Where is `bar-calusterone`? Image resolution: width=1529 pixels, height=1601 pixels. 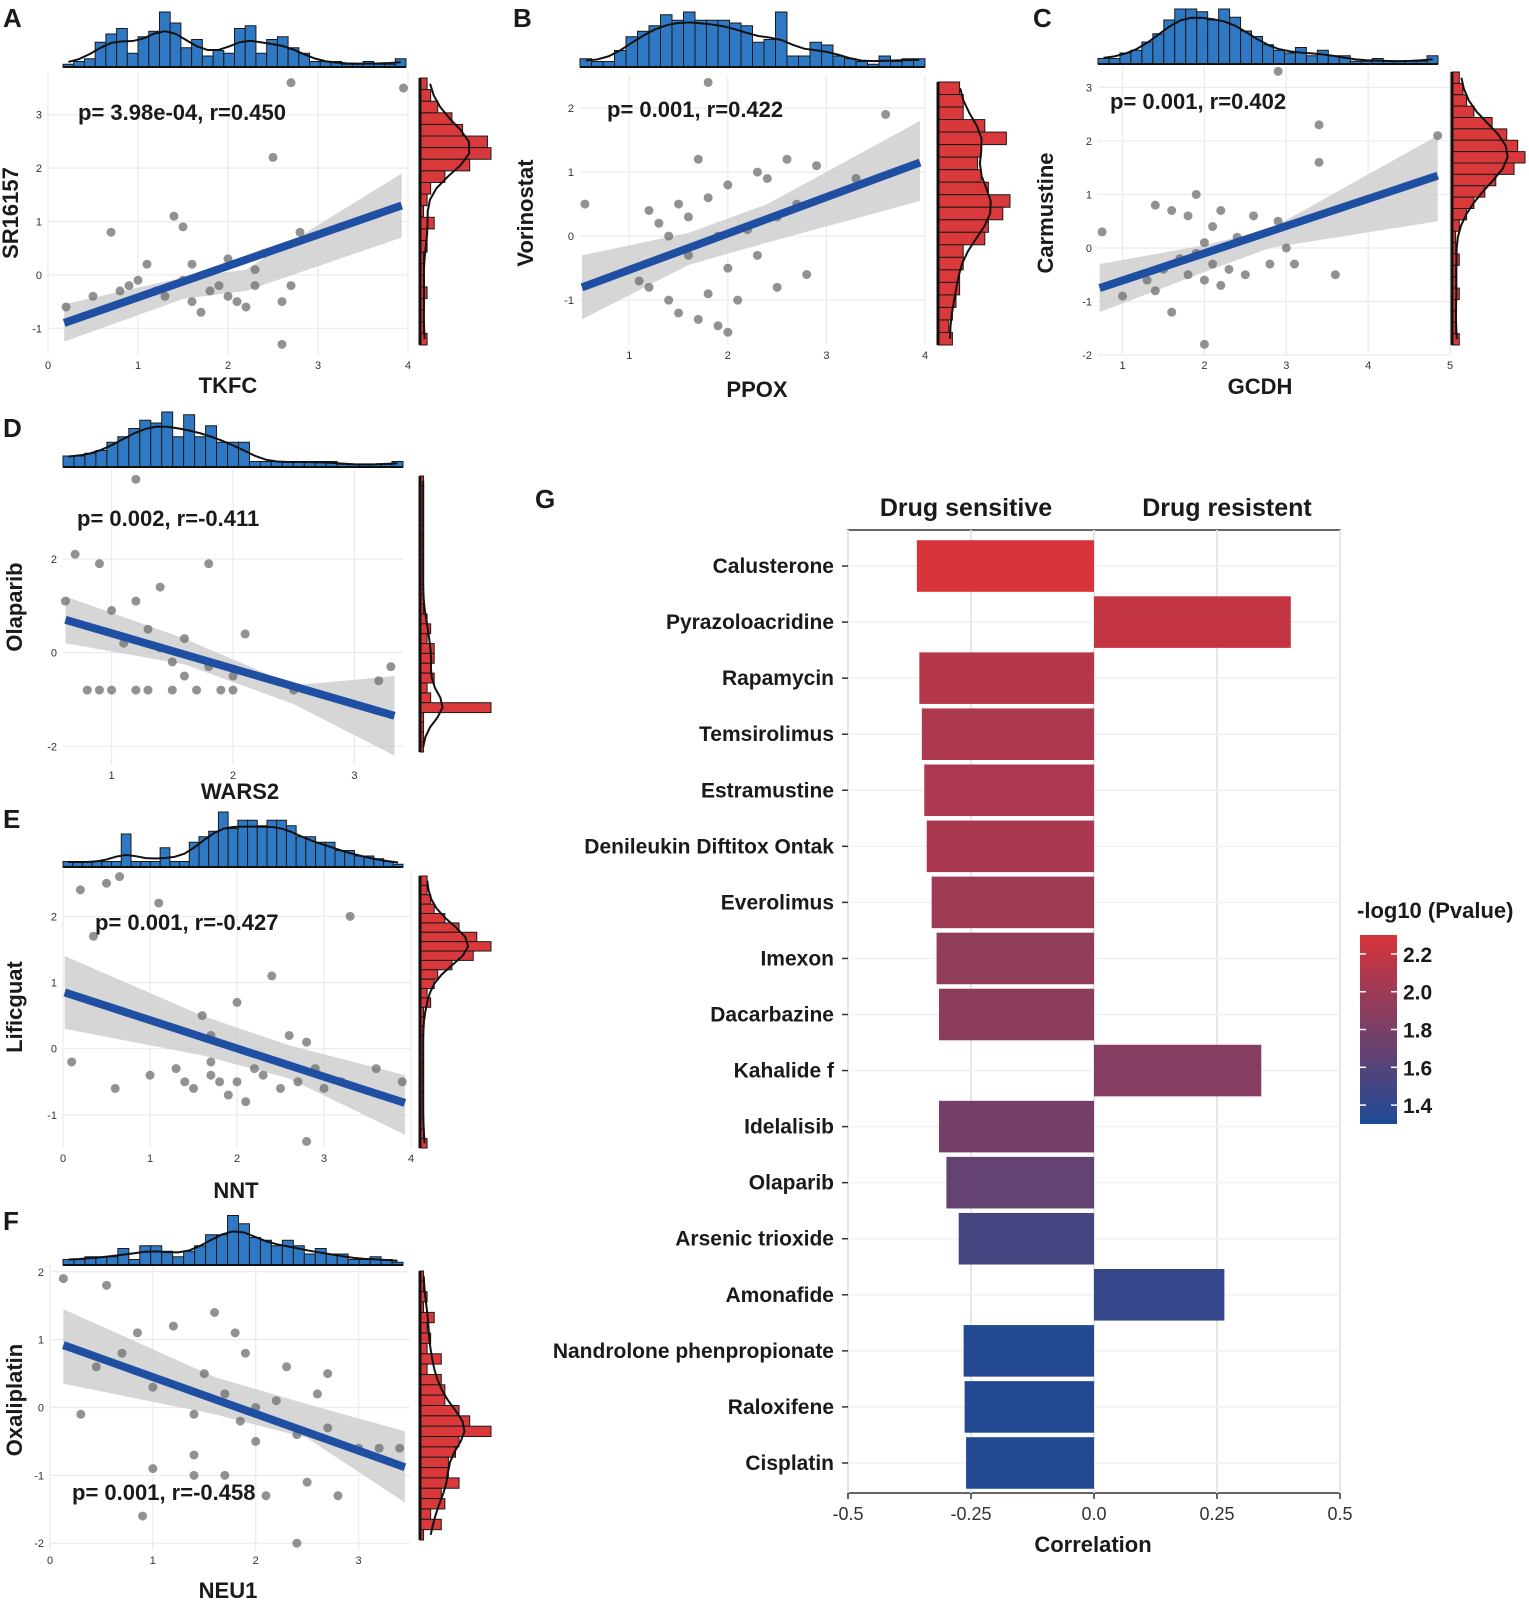 bar-calusterone is located at coordinates (1005, 566).